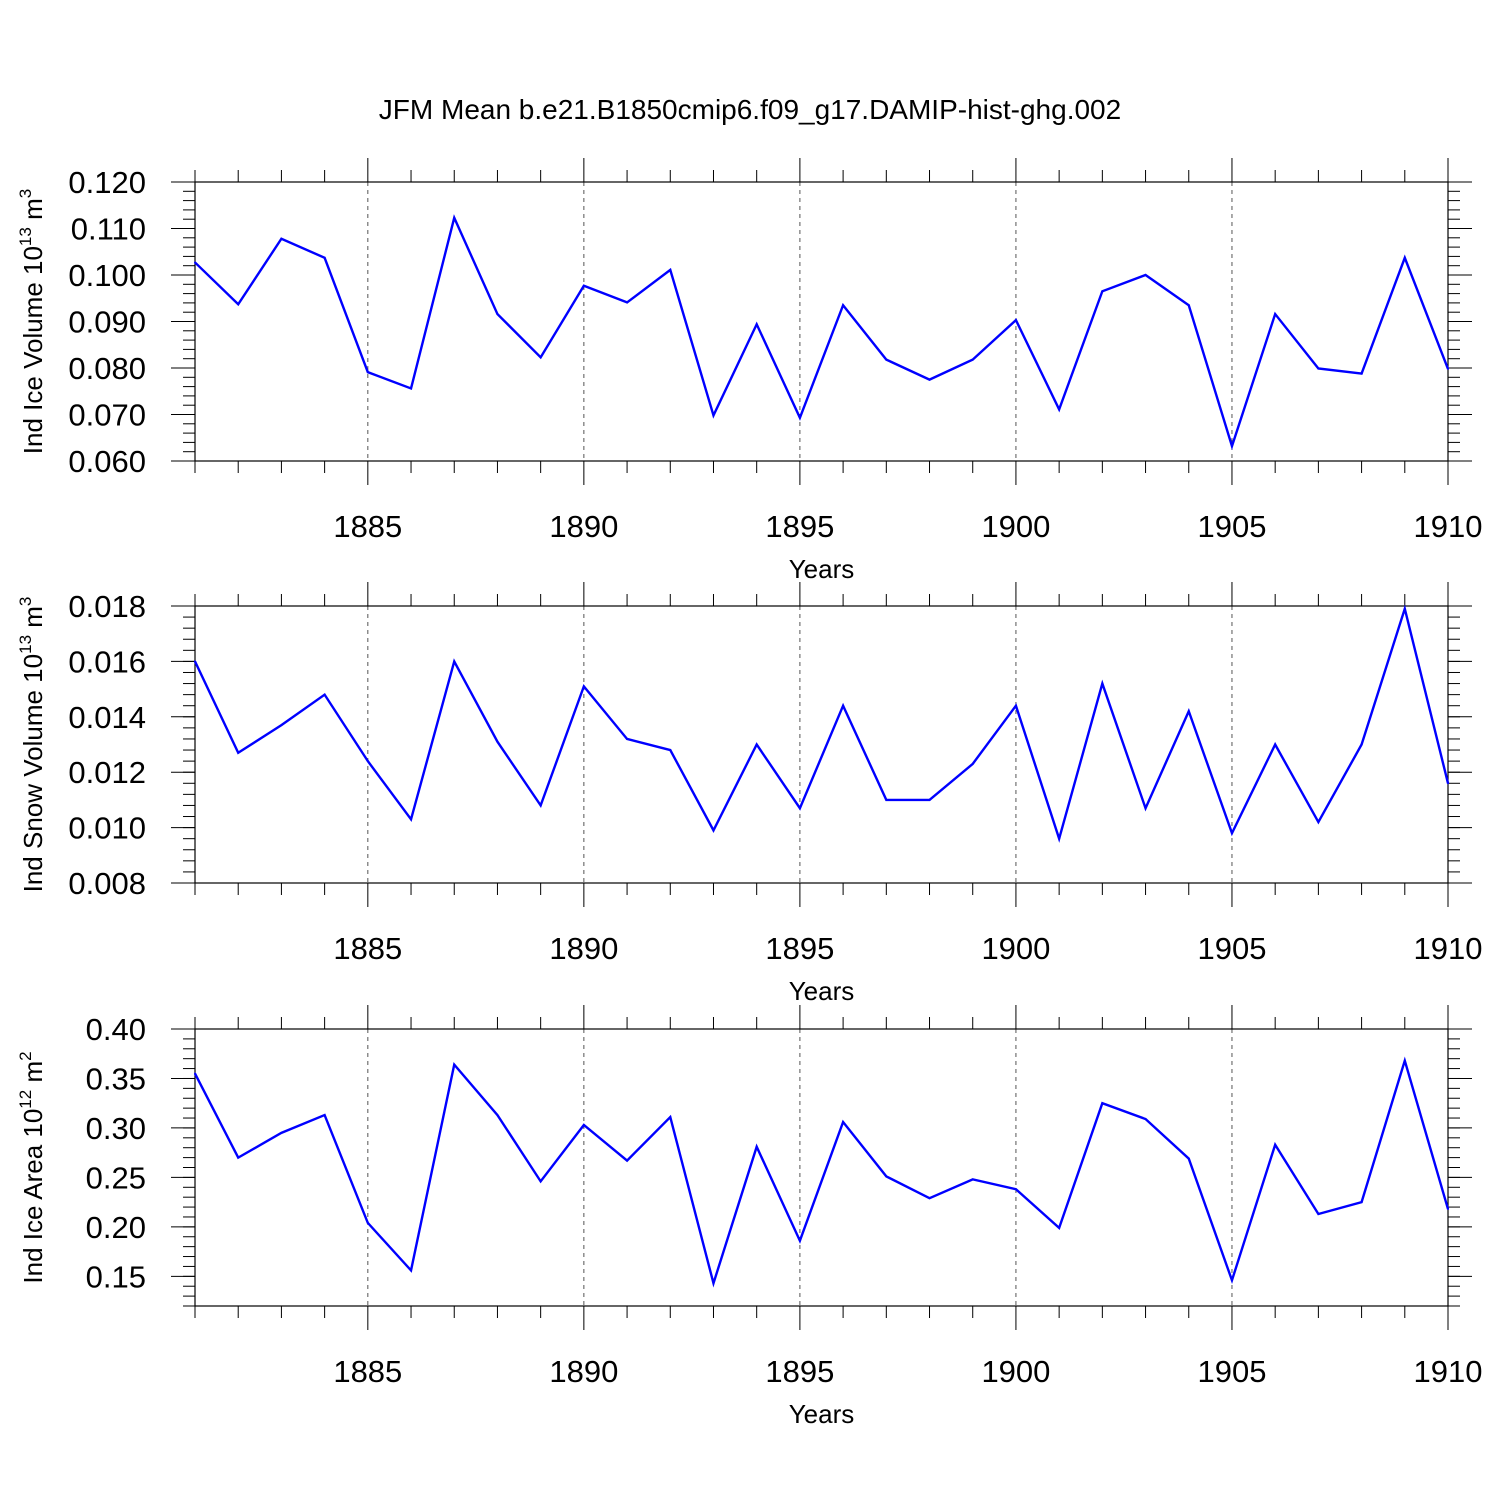  Describe the element at coordinates (799, 1371) in the screenshot. I see `x-tick-label: 1895` at that location.